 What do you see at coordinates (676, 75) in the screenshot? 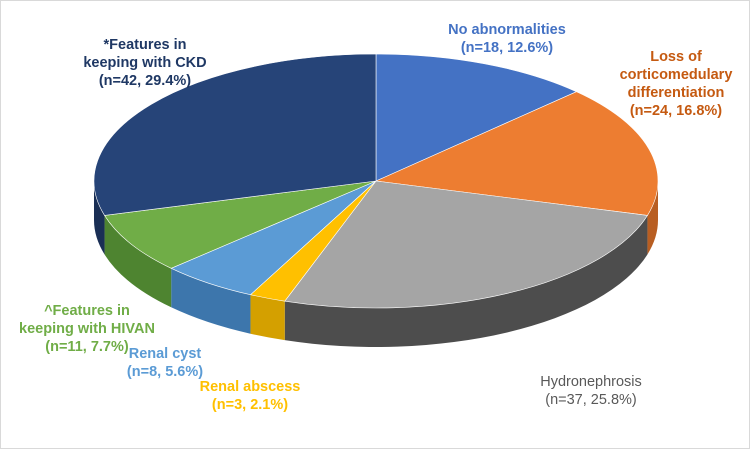
I see `data-label-line: corticomedulary` at bounding box center [676, 75].